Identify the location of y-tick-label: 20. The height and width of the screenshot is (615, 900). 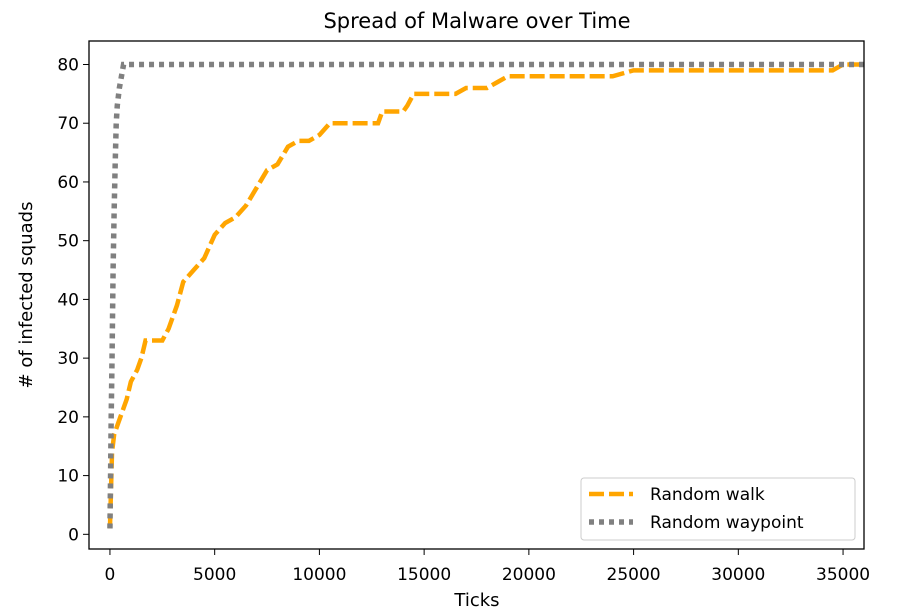
(68, 418).